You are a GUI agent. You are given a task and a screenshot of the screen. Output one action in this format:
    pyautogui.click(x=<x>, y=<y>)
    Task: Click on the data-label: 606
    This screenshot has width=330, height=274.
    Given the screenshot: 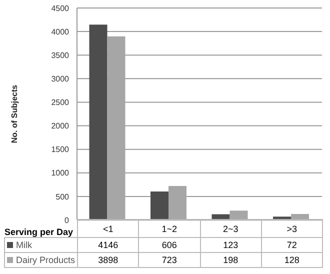 What is the action you would take?
    pyautogui.click(x=169, y=245)
    